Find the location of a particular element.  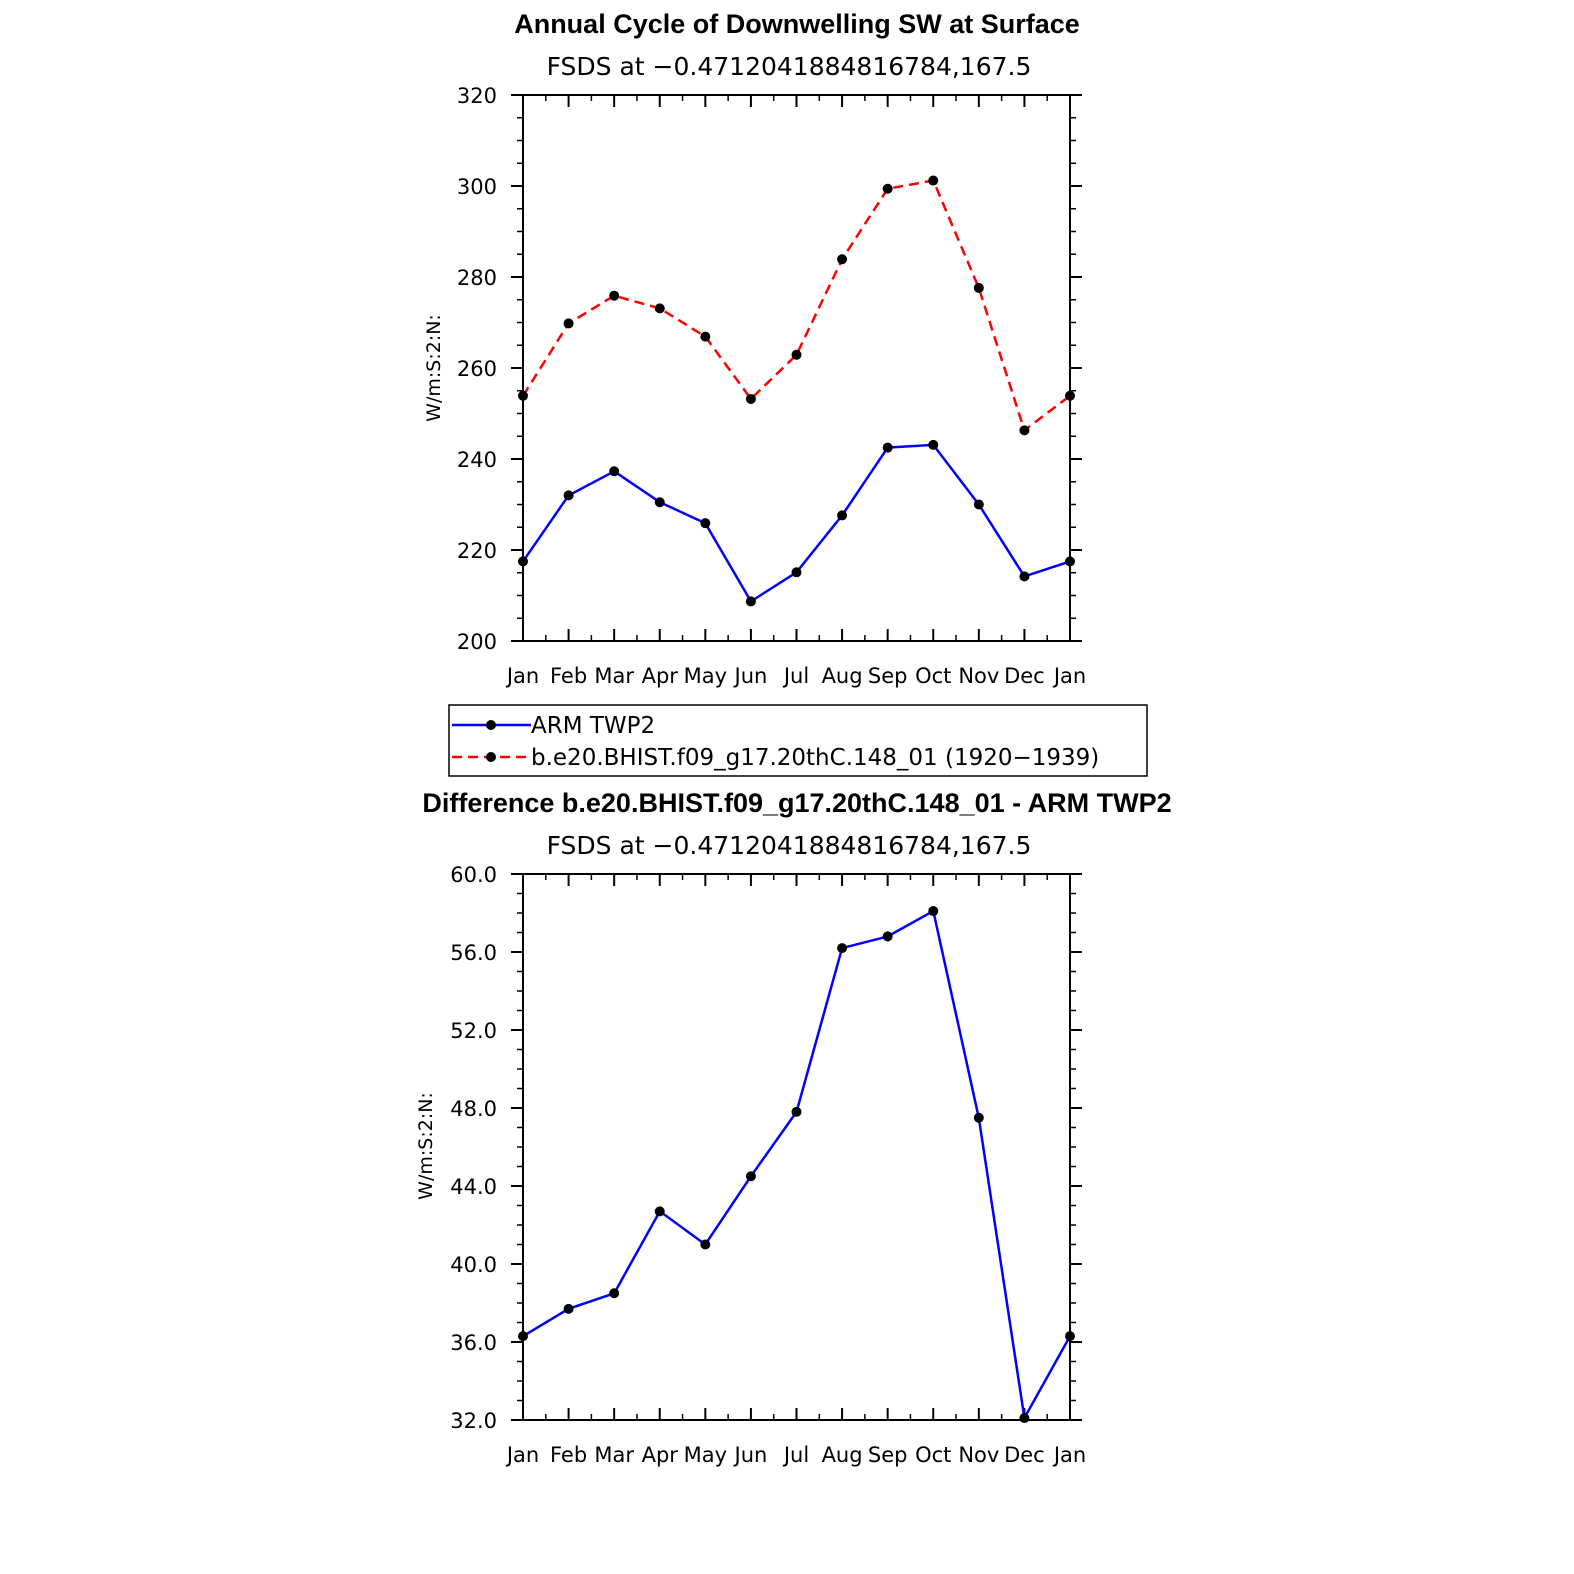

y-tick-label: 36.0 is located at coordinates (473, 1343).